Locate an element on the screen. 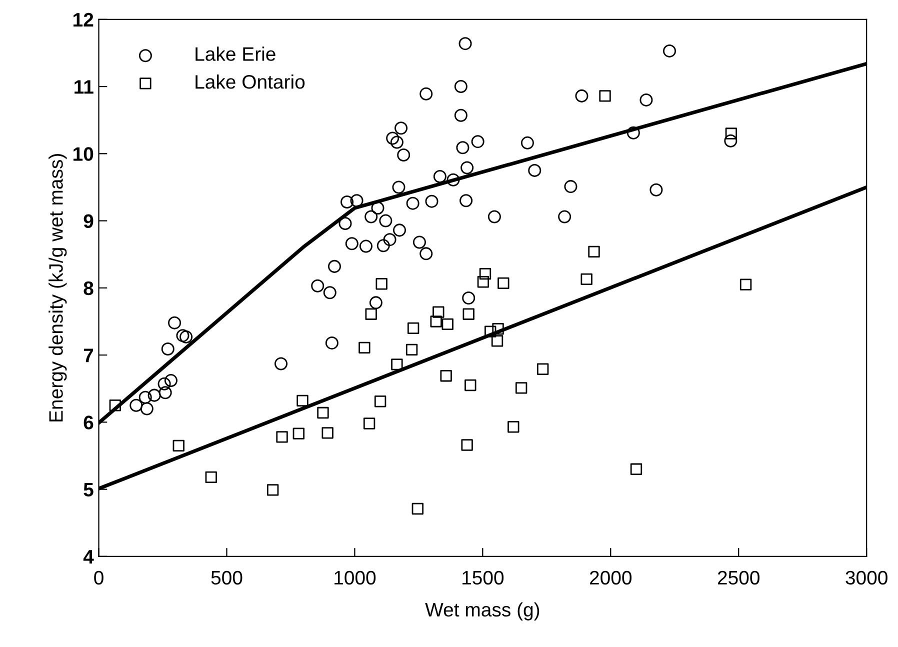 The height and width of the screenshot is (647, 898). x-tick-label: 2000 is located at coordinates (611, 577).